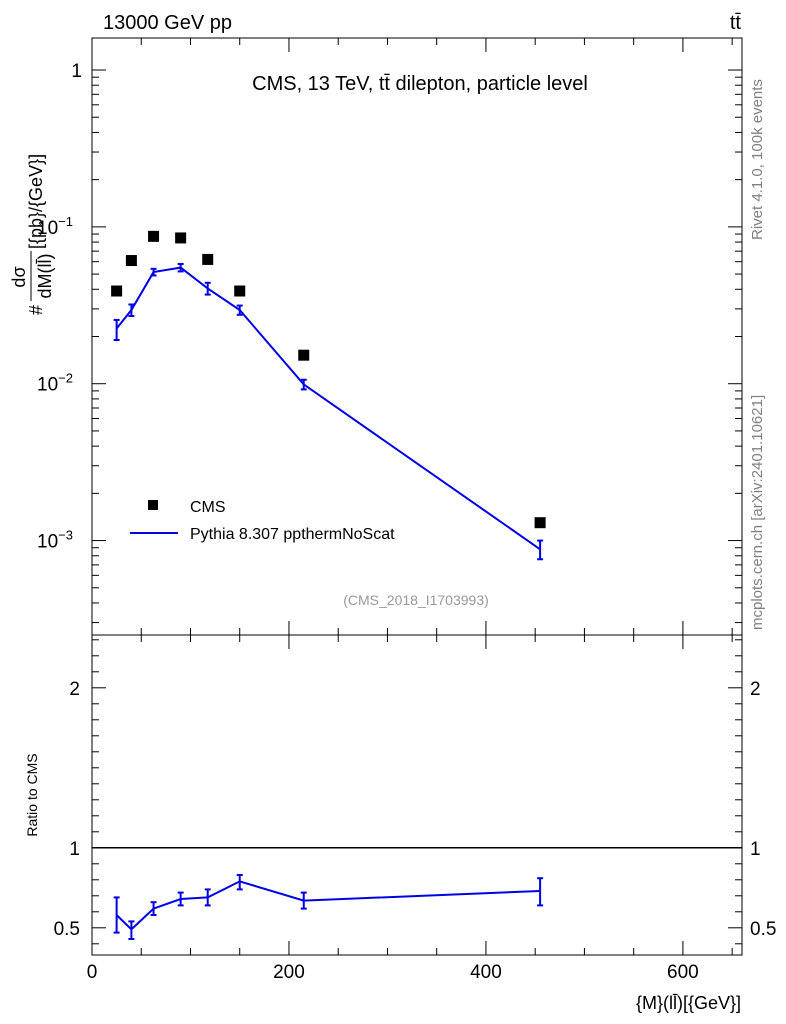  I want to click on y-tick-label: 10⁻², so click(55, 383).